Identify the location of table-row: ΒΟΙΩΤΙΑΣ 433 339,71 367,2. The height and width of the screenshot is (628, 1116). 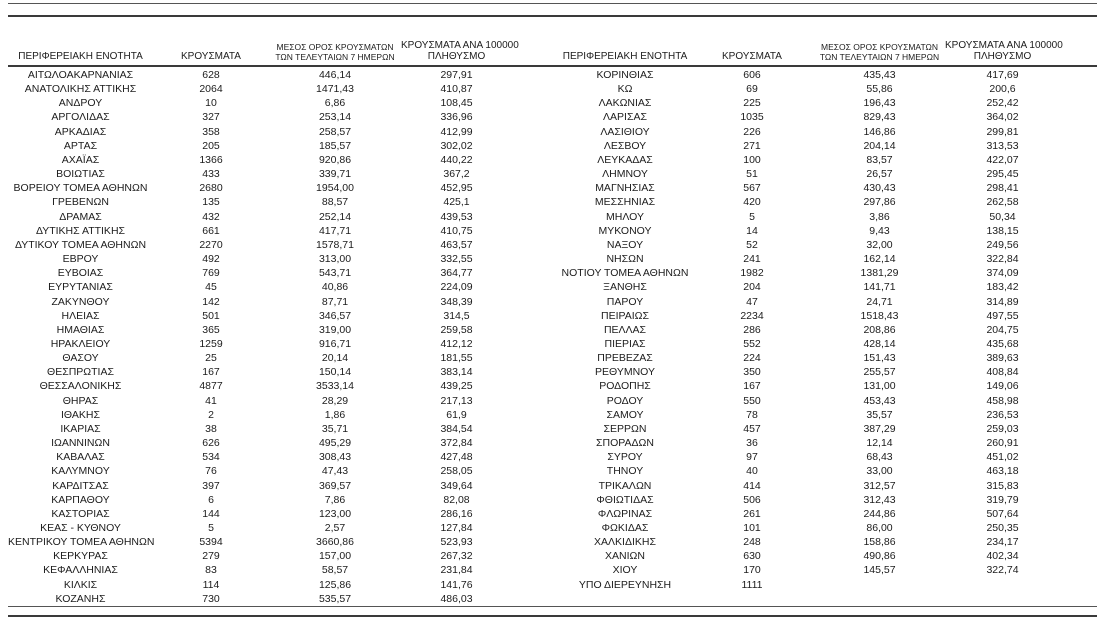
(260, 174).